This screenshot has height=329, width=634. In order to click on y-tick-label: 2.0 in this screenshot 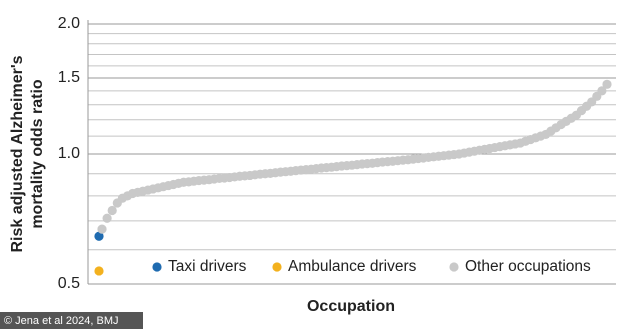, I will do `click(69, 23)`.